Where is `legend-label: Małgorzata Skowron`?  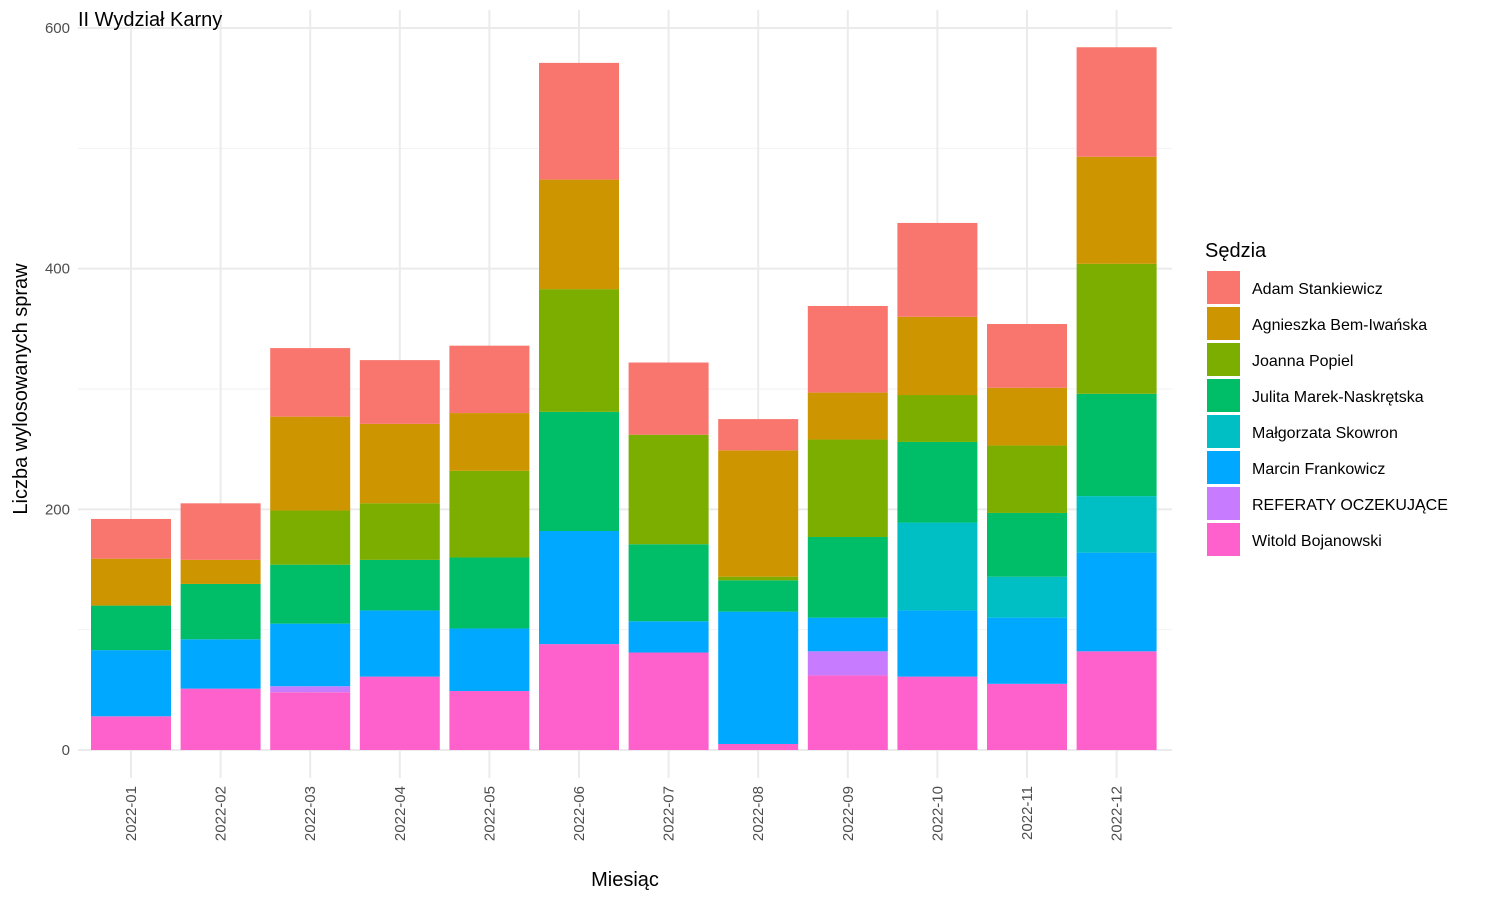
legend-label: Małgorzata Skowron is located at coordinates (1325, 433).